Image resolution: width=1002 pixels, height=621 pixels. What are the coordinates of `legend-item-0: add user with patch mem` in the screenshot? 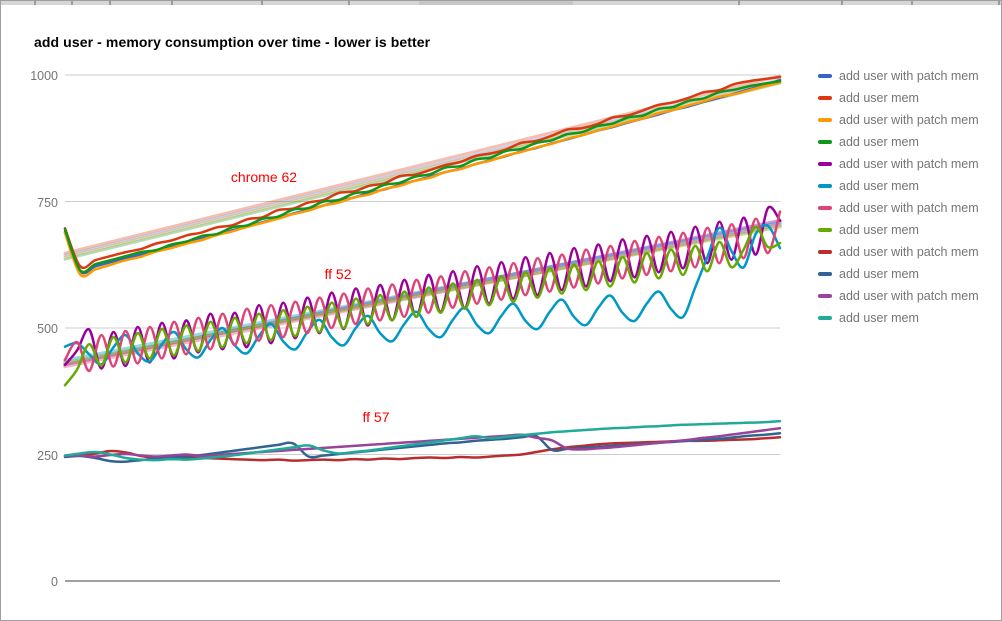 It's located at (898, 76).